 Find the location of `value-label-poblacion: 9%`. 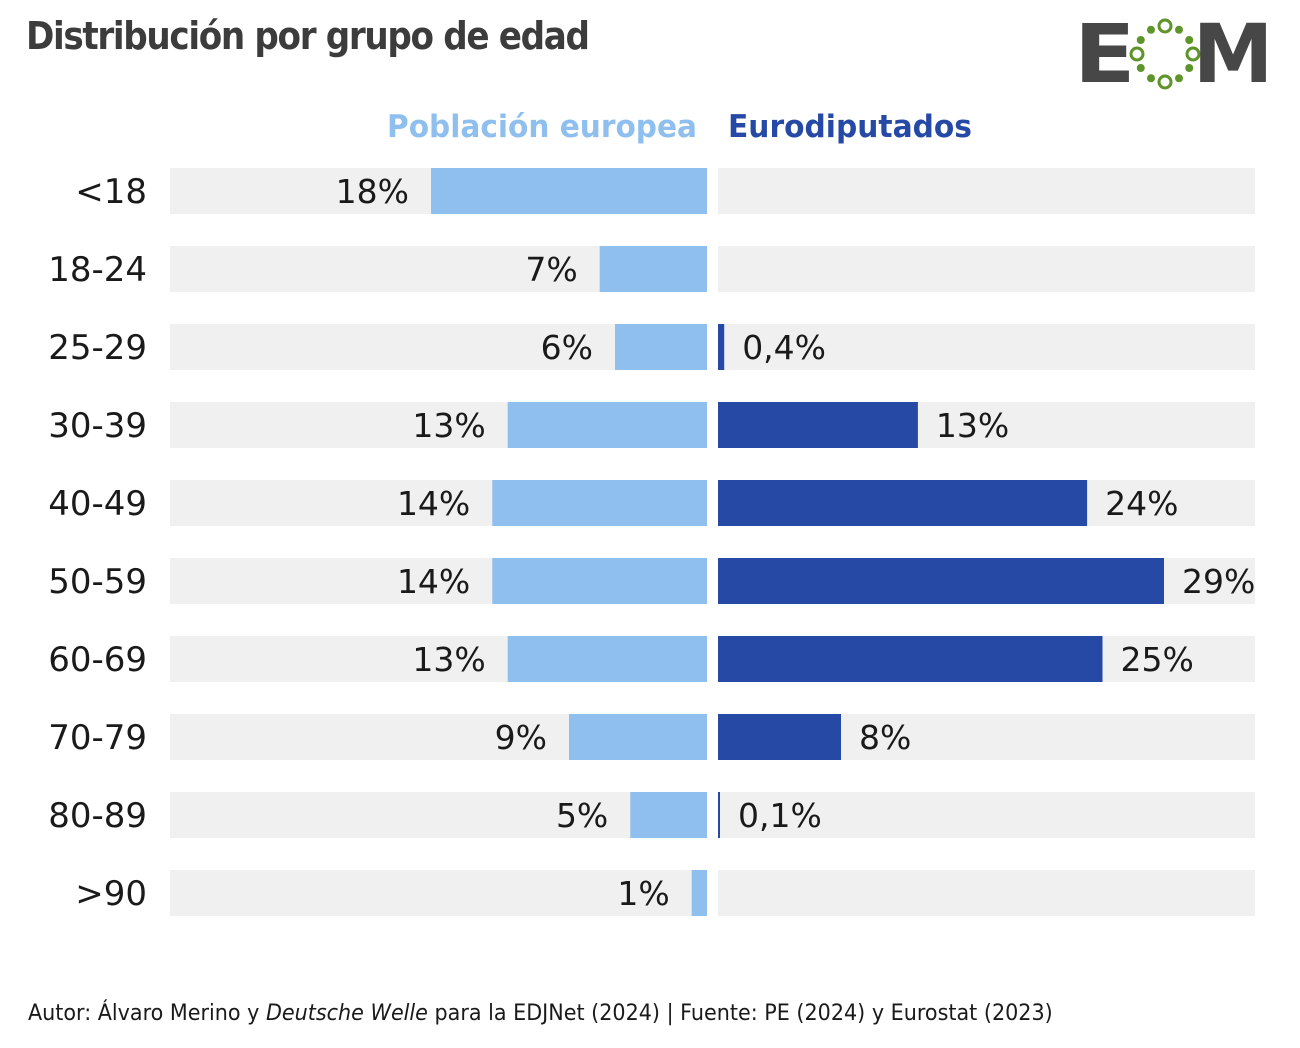

value-label-poblacion: 9% is located at coordinates (521, 737).